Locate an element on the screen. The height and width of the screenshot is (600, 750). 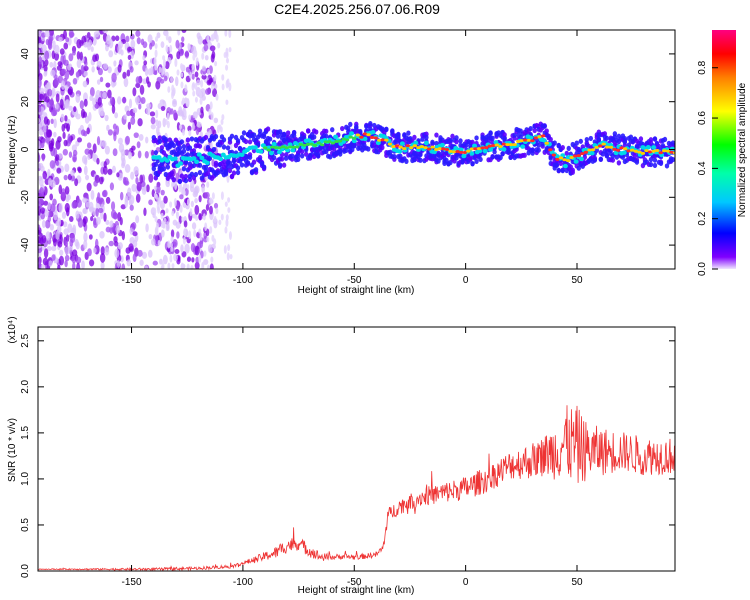
y-tick-label: -40 is located at coordinates (25, 244).